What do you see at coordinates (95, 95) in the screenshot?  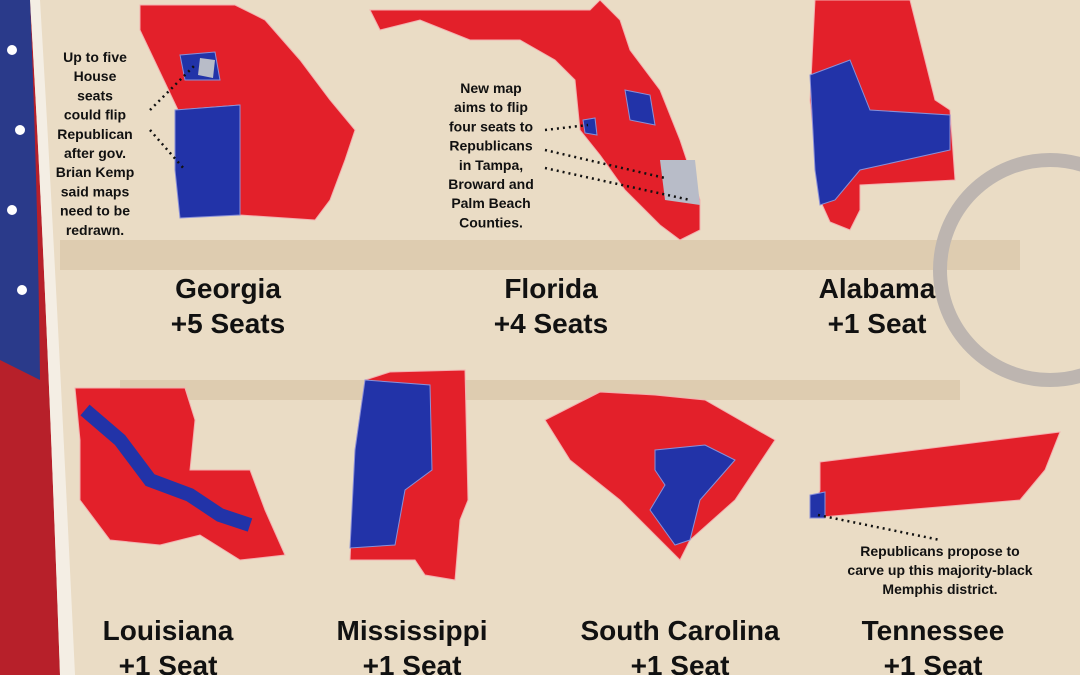 I see `annotation-line: seats` at bounding box center [95, 95].